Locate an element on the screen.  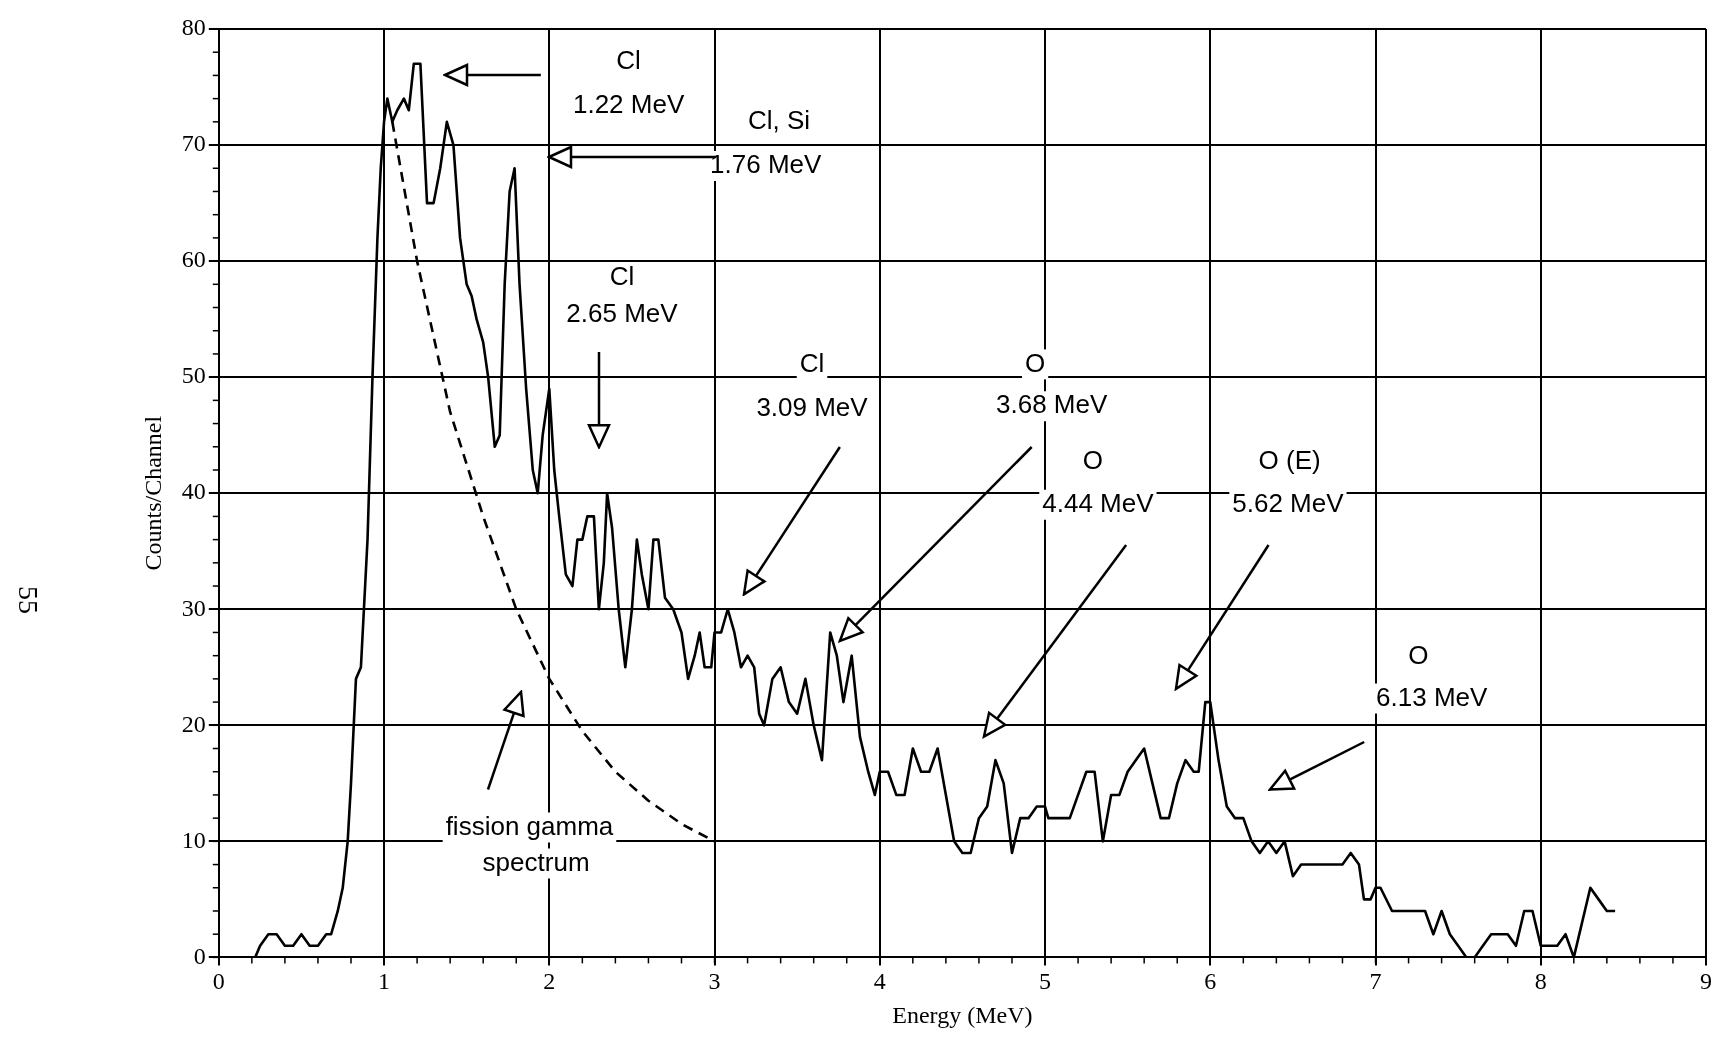
annotation: 4.44 MeV is located at coordinates (1098, 502).